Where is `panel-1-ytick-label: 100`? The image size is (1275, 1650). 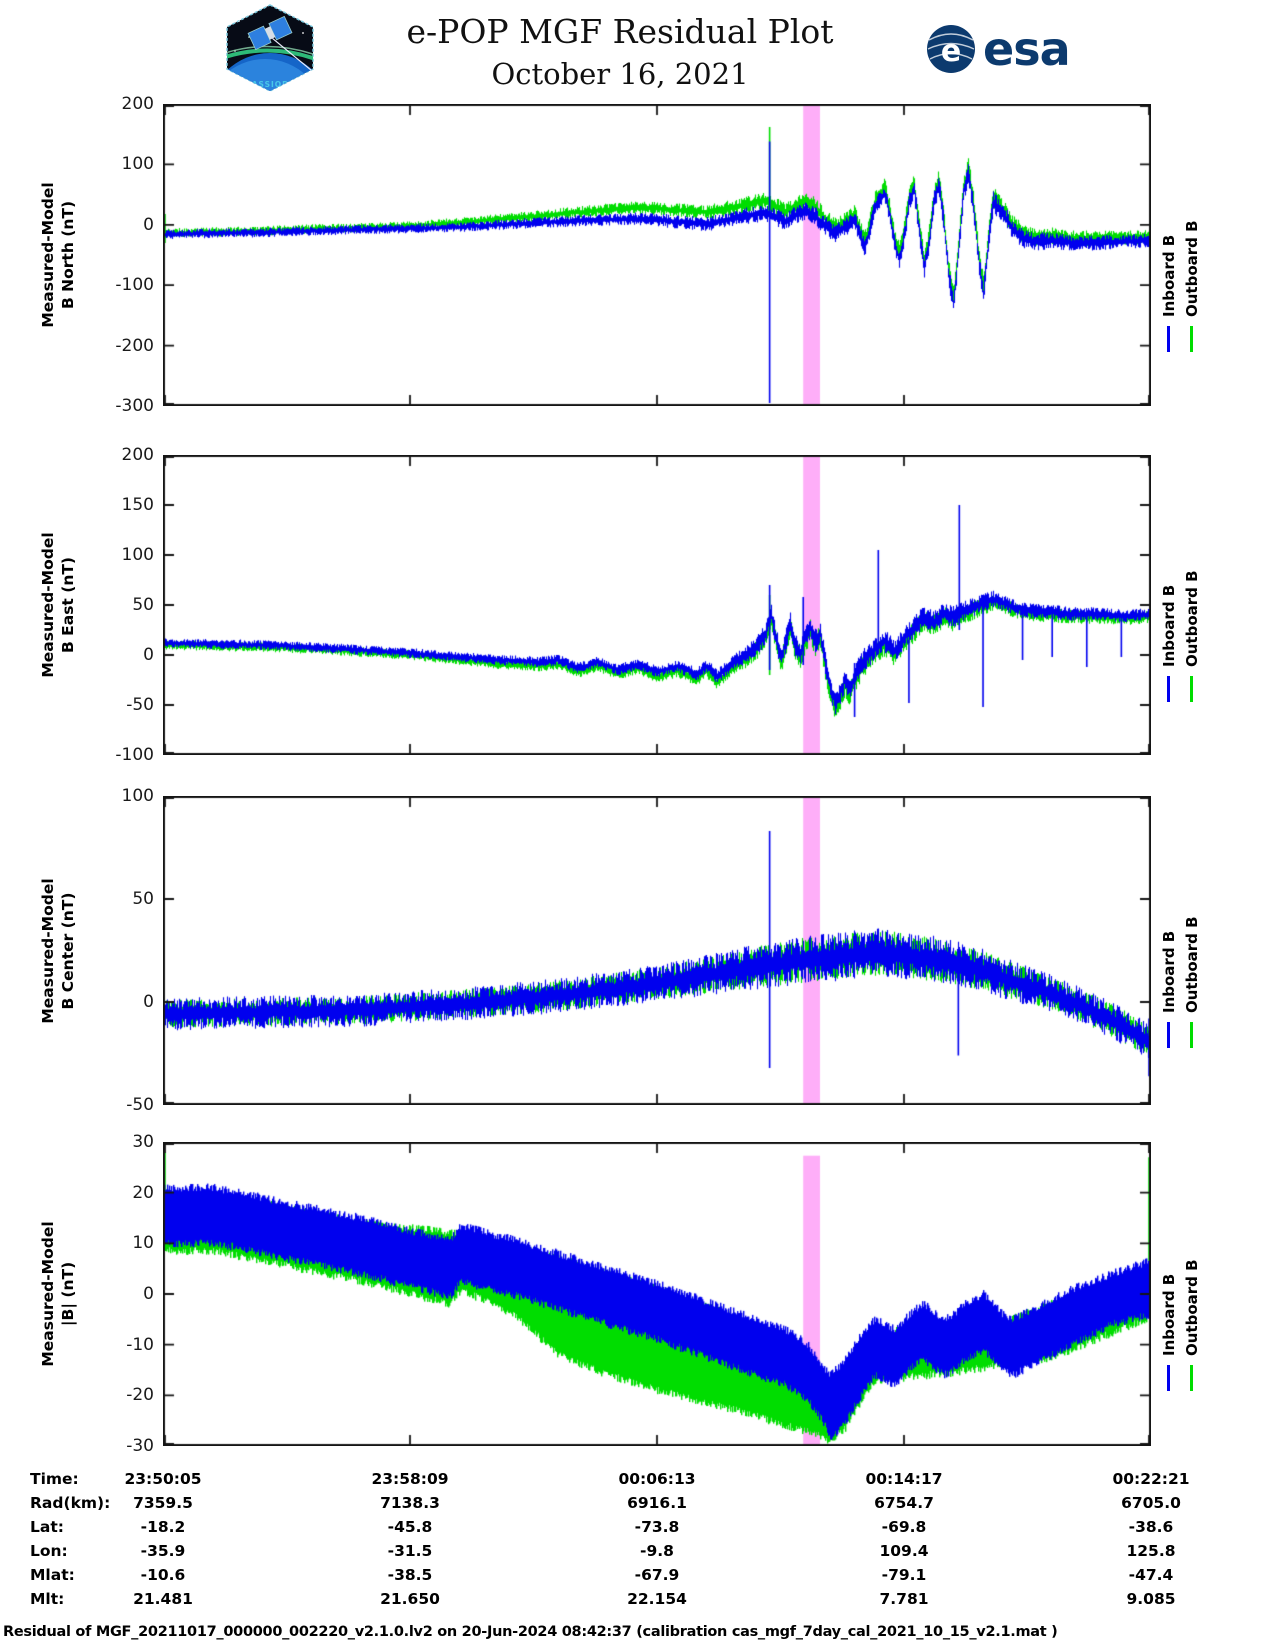 panel-1-ytick-label: 100 is located at coordinates (137, 164).